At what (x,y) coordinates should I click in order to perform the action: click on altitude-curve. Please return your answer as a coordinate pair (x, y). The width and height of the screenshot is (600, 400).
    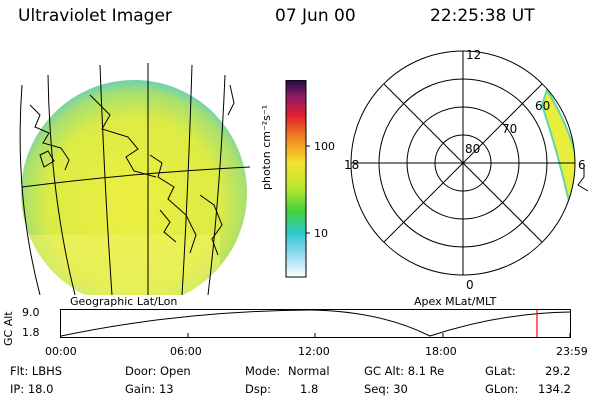
    Looking at the image, I should click on (315, 323).